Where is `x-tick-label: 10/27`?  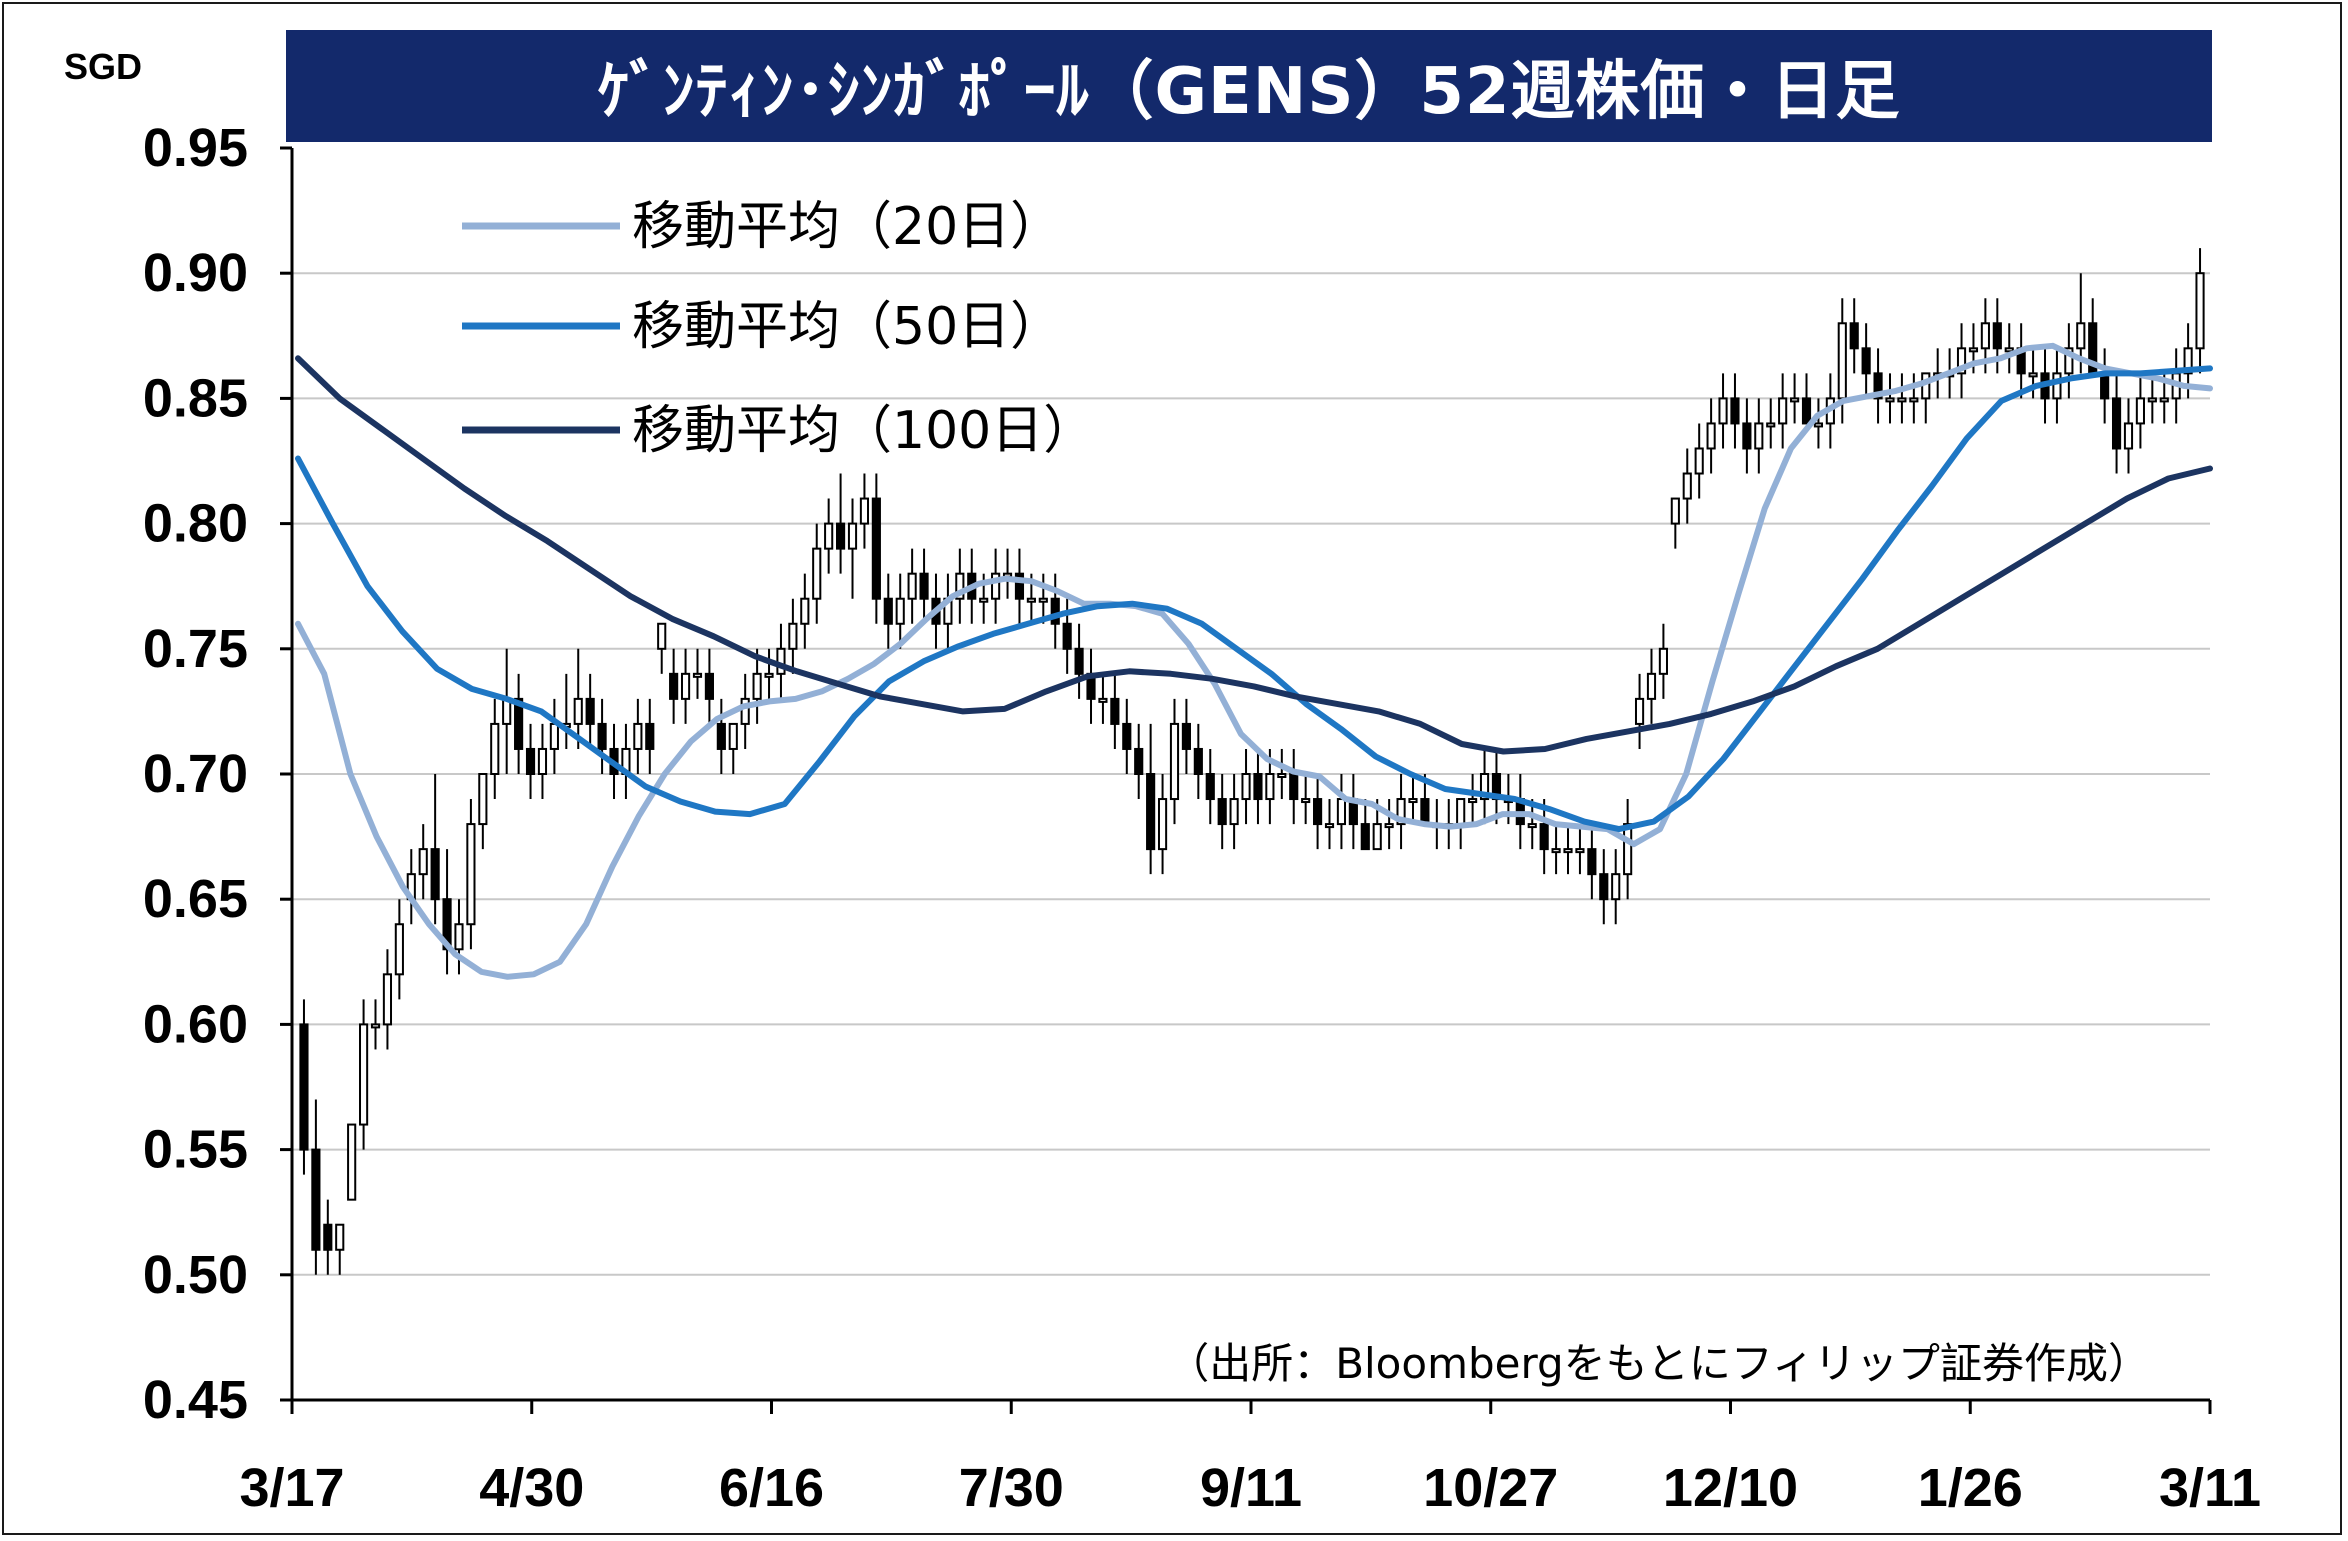 x-tick-label: 10/27 is located at coordinates (1490, 1488).